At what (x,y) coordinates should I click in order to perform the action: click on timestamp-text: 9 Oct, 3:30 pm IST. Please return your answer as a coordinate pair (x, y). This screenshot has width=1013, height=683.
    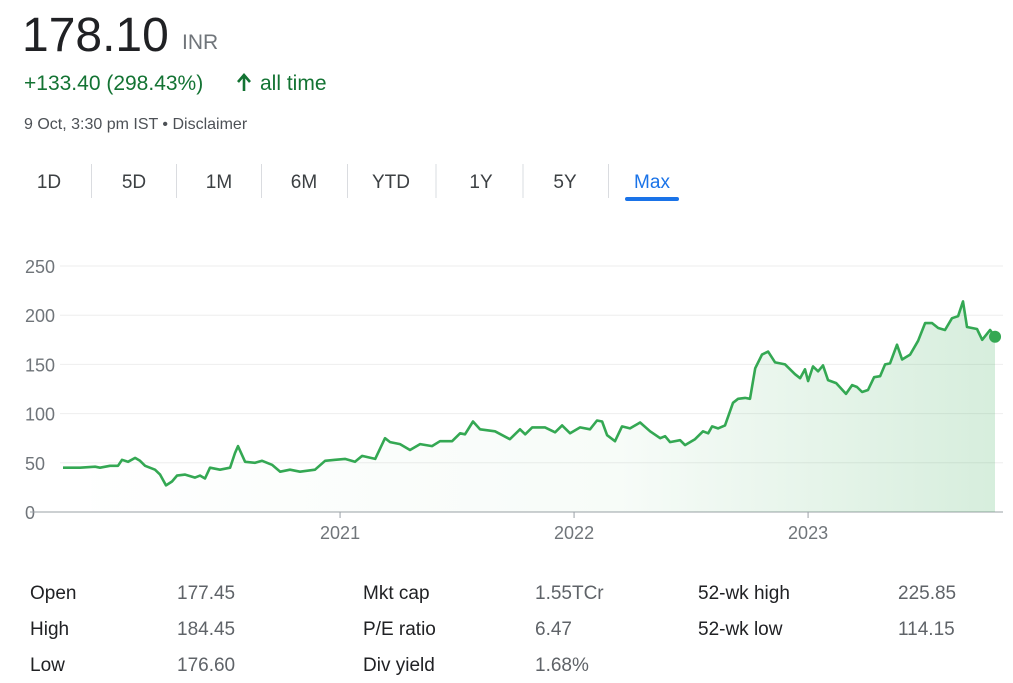
    Looking at the image, I should click on (91, 124).